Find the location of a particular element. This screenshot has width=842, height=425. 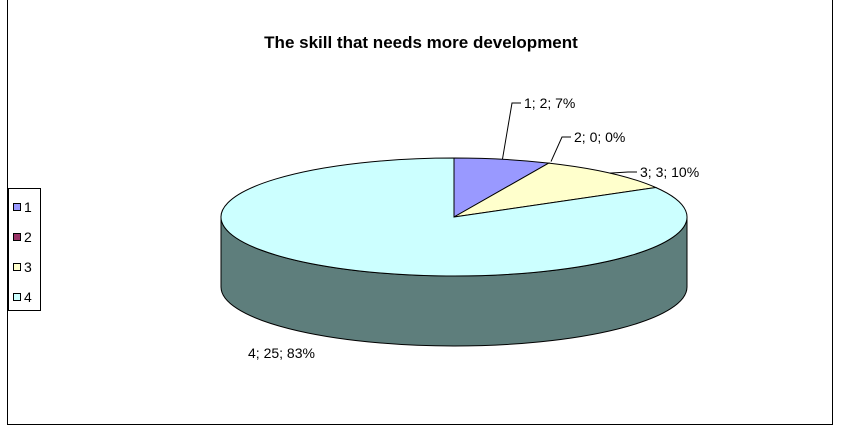

legend-label-4: 4 is located at coordinates (28, 297).